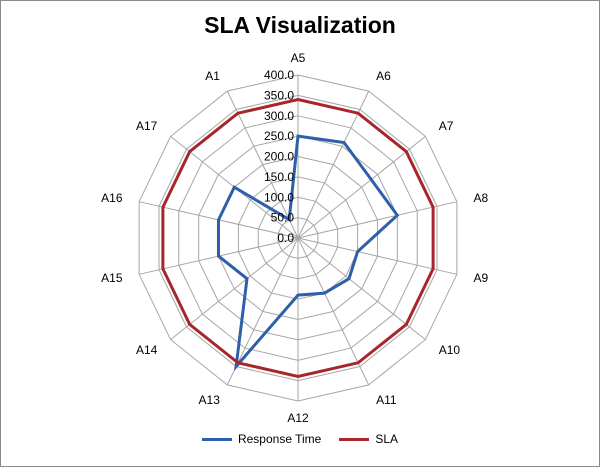 This screenshot has width=600, height=467. Describe the element at coordinates (354, 439) in the screenshot. I see `legend-swatch-sla` at that location.